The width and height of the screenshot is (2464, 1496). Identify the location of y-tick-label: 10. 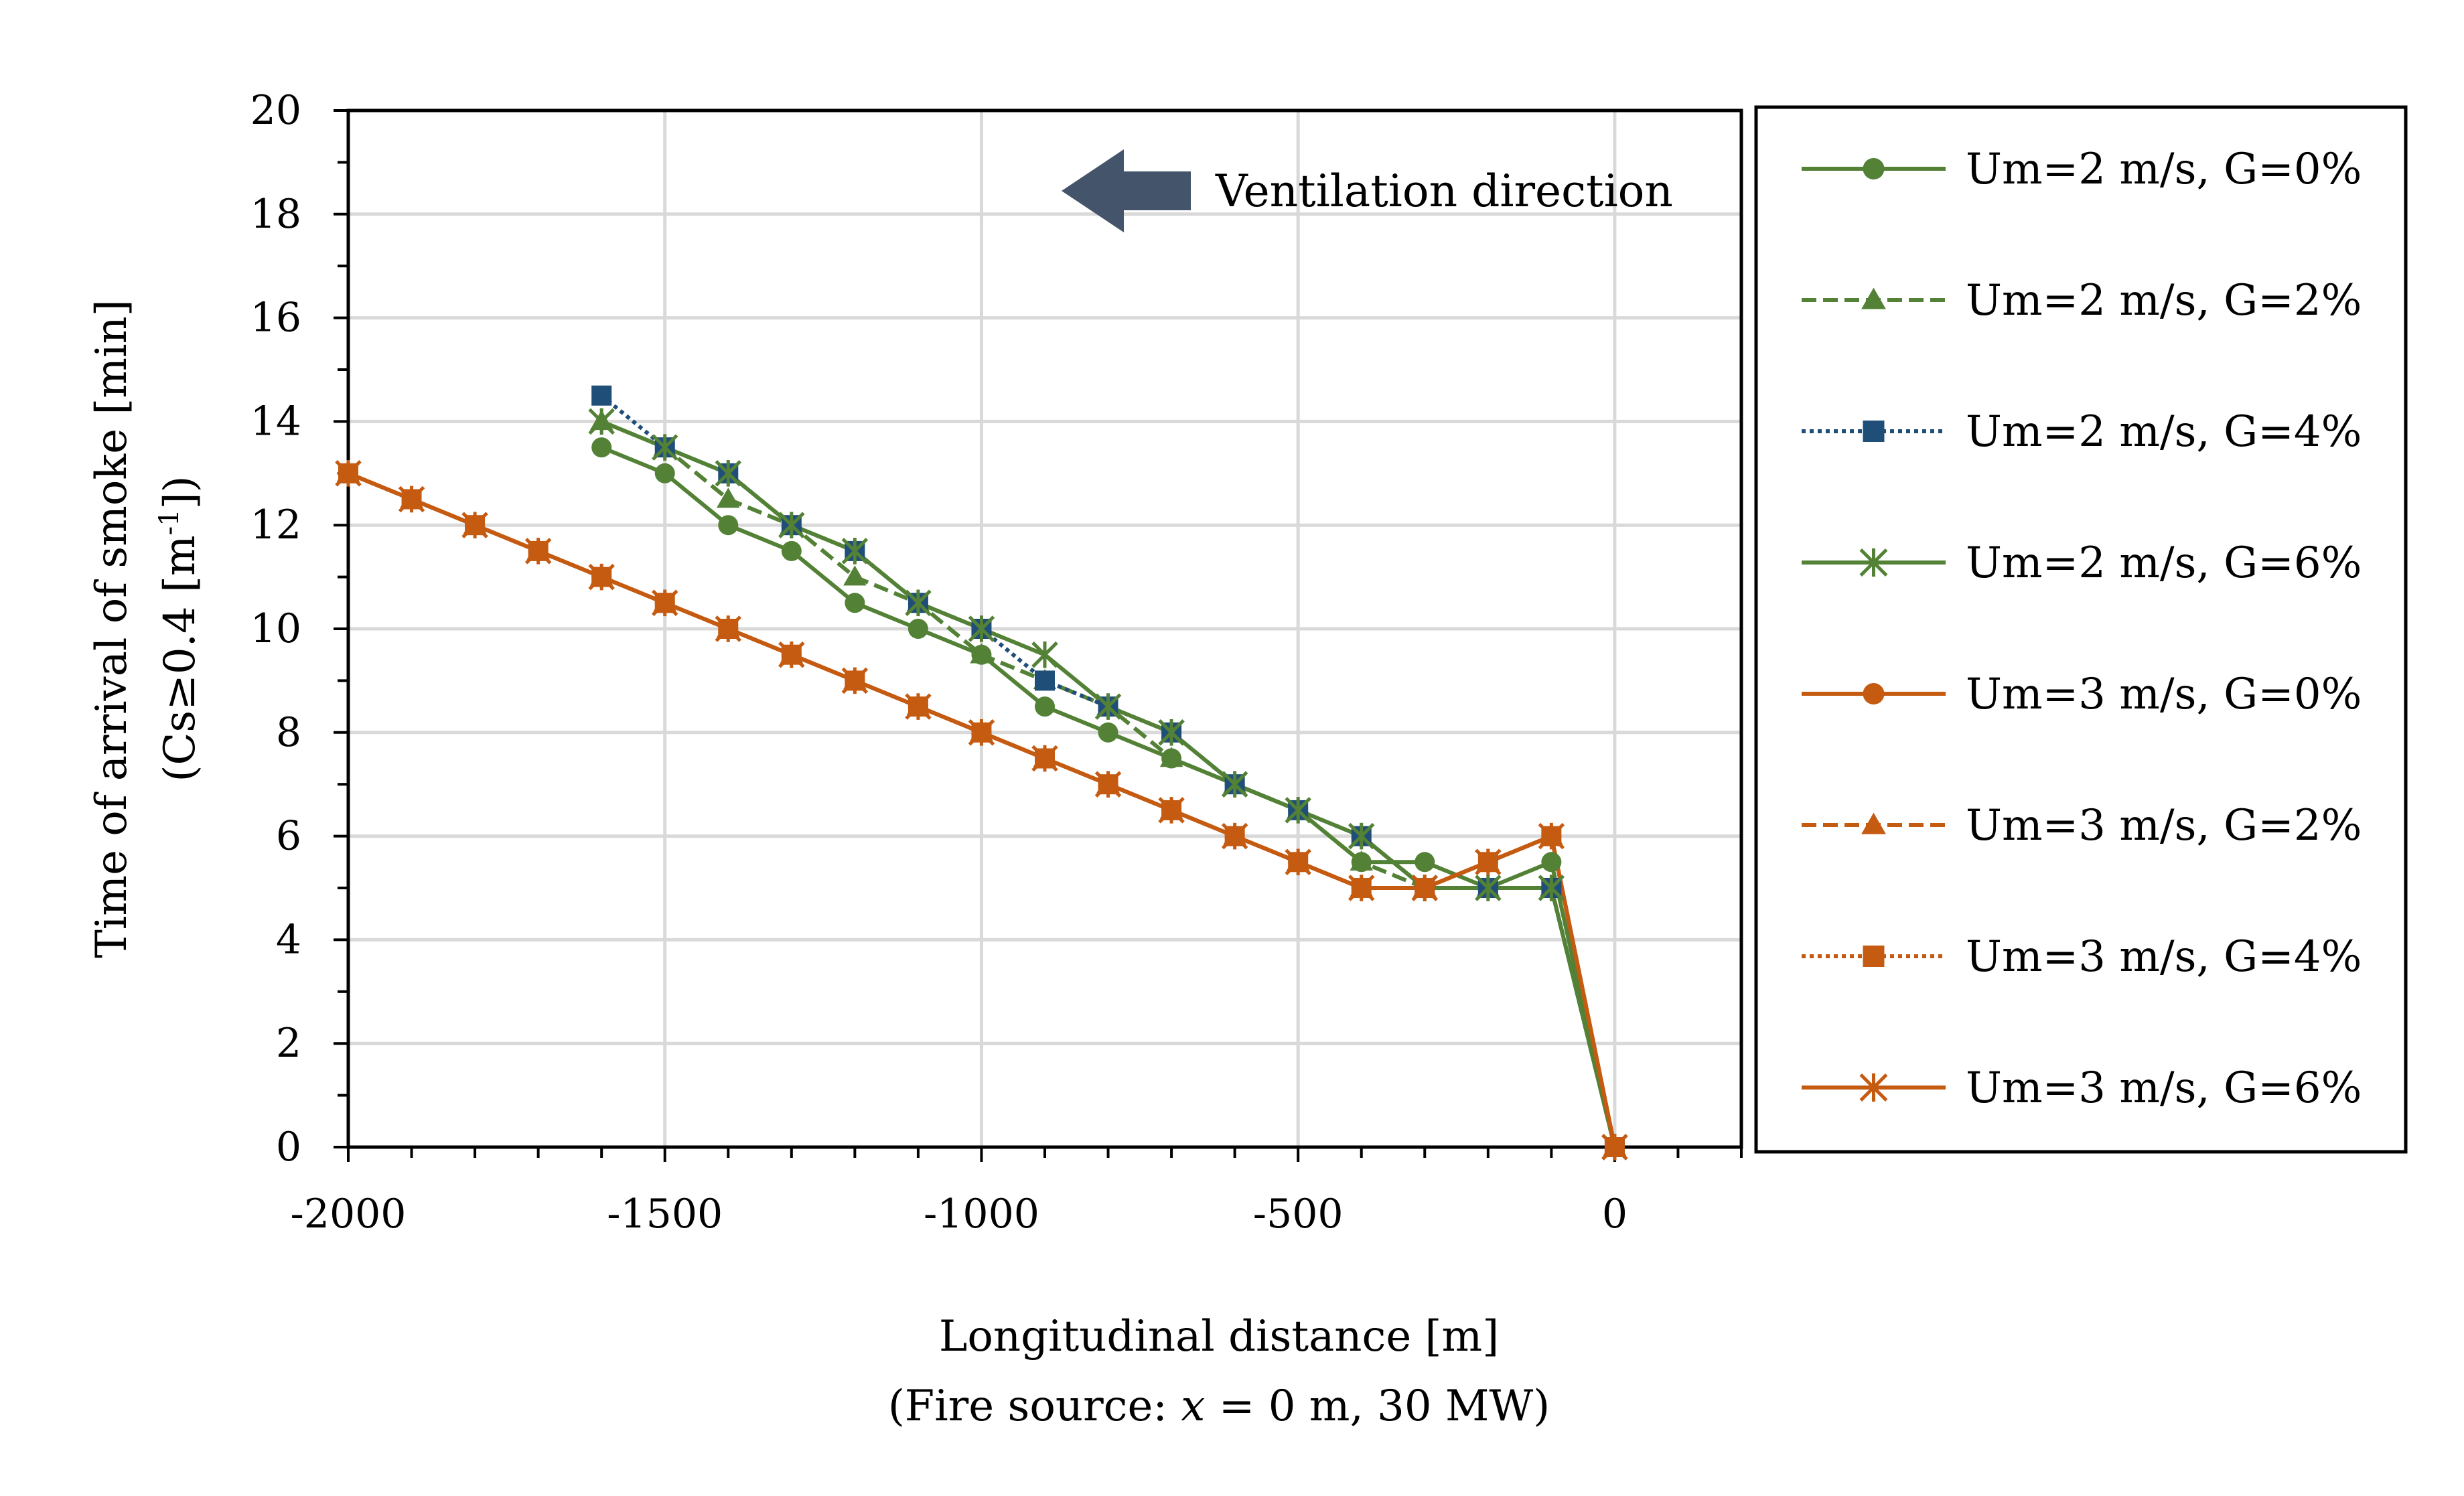
(275, 629).